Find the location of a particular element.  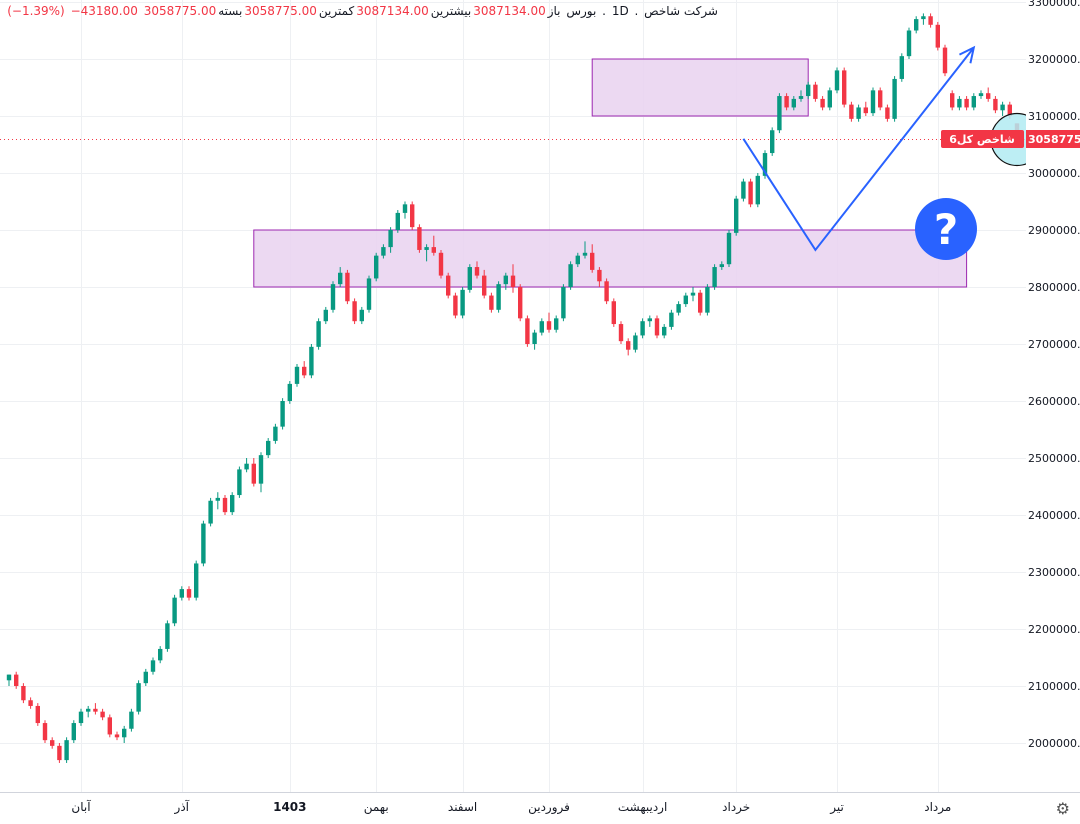

y-tick-label: 2300000.0 is located at coordinates (1054, 572).